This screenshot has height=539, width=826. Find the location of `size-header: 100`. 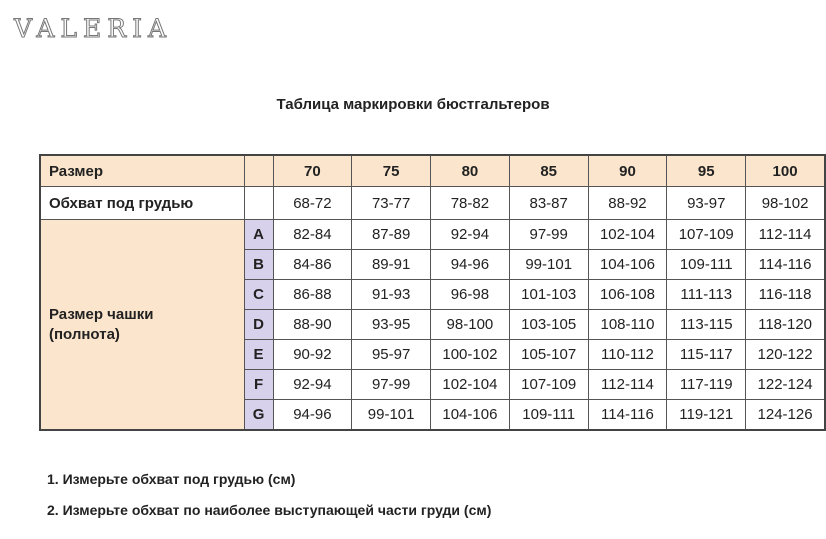

size-header: 100 is located at coordinates (785, 170).